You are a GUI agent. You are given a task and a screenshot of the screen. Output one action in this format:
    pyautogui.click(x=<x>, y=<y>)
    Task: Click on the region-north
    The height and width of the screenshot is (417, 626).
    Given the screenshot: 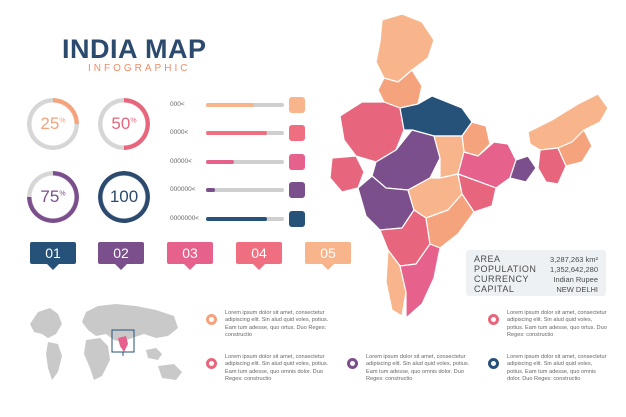 What is the action you would take?
    pyautogui.click(x=405, y=48)
    